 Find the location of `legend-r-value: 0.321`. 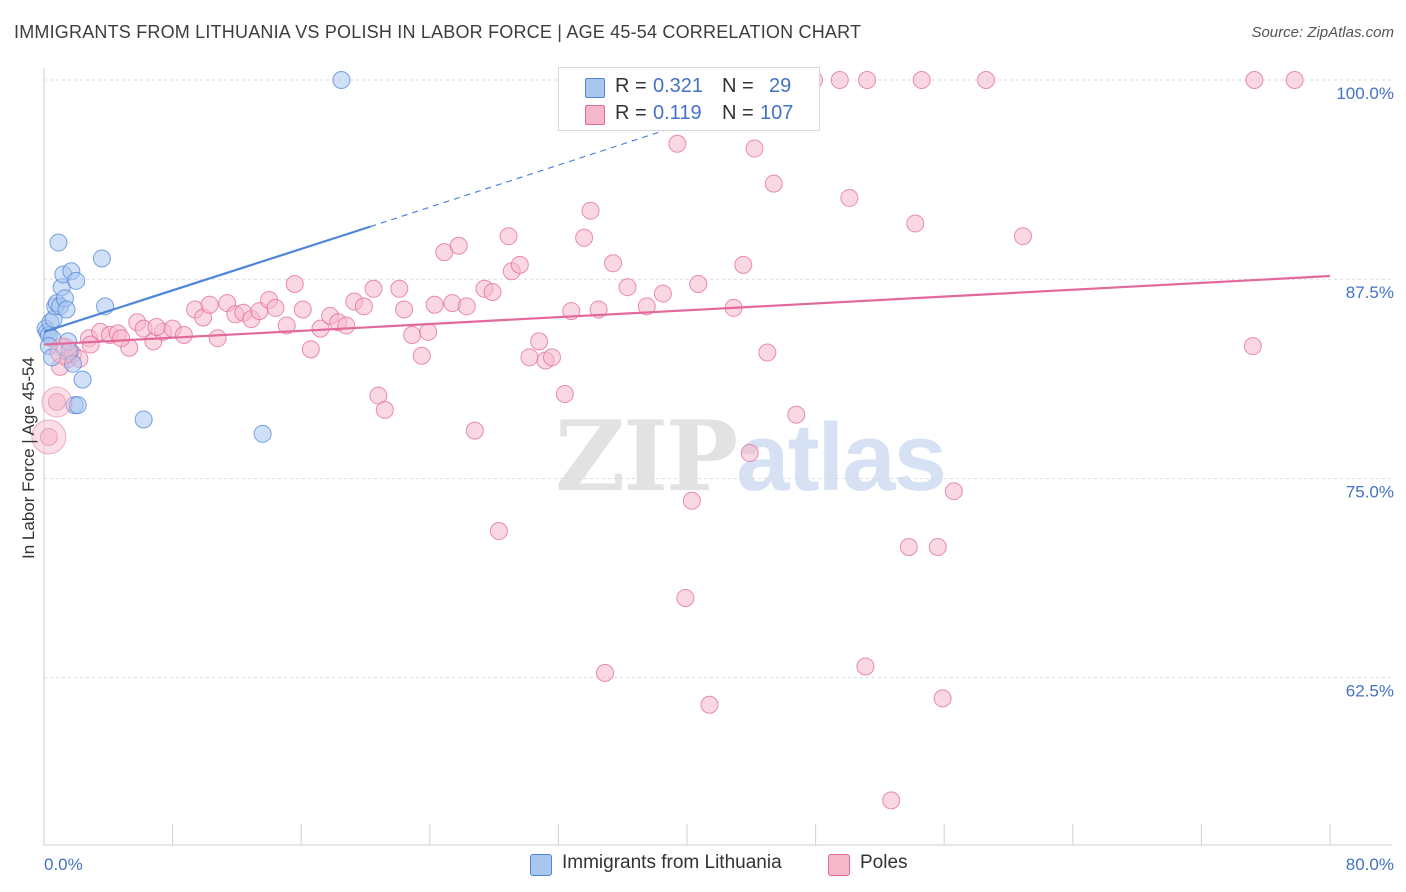

legend-r-value: 0.321 is located at coordinates (678, 86).